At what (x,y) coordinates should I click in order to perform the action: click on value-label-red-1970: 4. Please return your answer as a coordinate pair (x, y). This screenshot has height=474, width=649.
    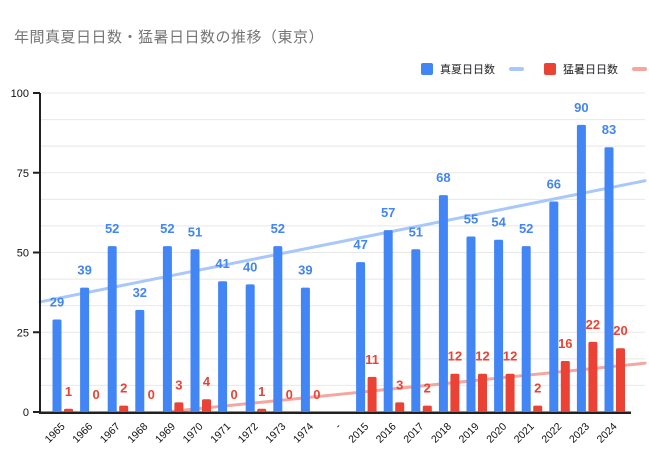
    Looking at the image, I should click on (207, 381).